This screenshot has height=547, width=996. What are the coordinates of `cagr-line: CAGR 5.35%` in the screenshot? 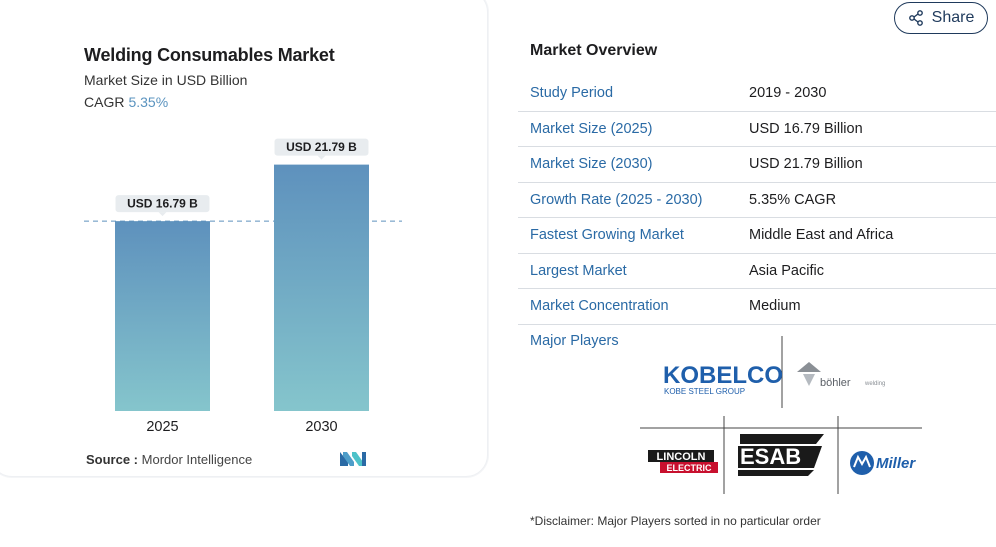 It's located at (126, 102).